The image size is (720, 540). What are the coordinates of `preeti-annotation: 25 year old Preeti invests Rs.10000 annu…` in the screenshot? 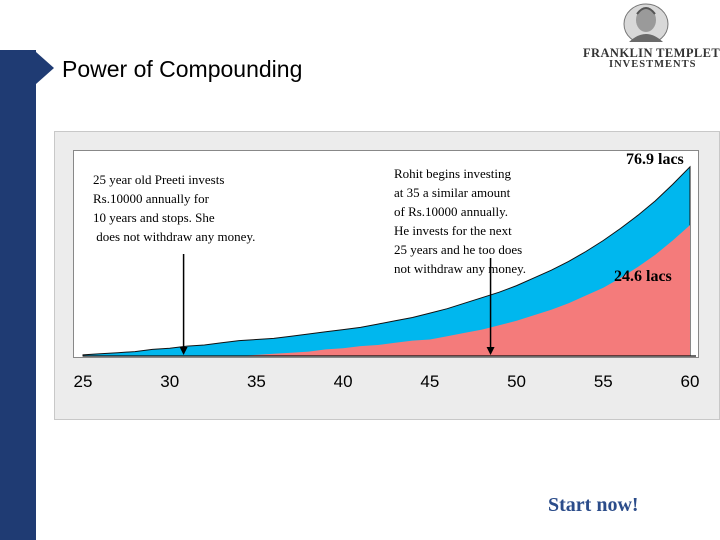 It's located at (174, 208).